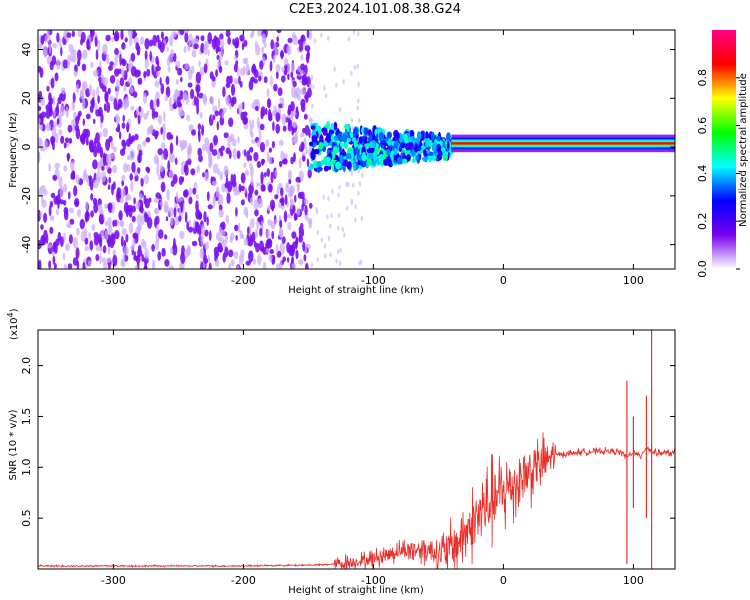 This screenshot has width=750, height=600. I want to click on y-tick-label: 0.5, so click(26, 518).